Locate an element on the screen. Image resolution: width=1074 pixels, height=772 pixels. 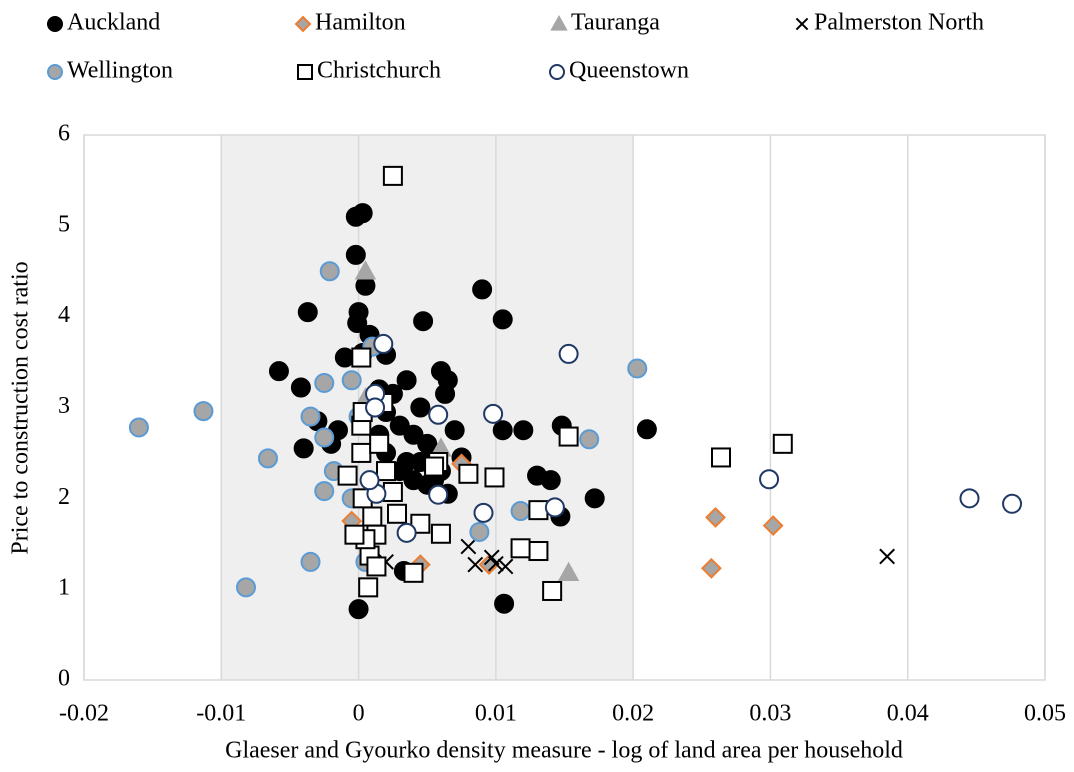
x-tick-label: -0.02 is located at coordinates (84, 714).